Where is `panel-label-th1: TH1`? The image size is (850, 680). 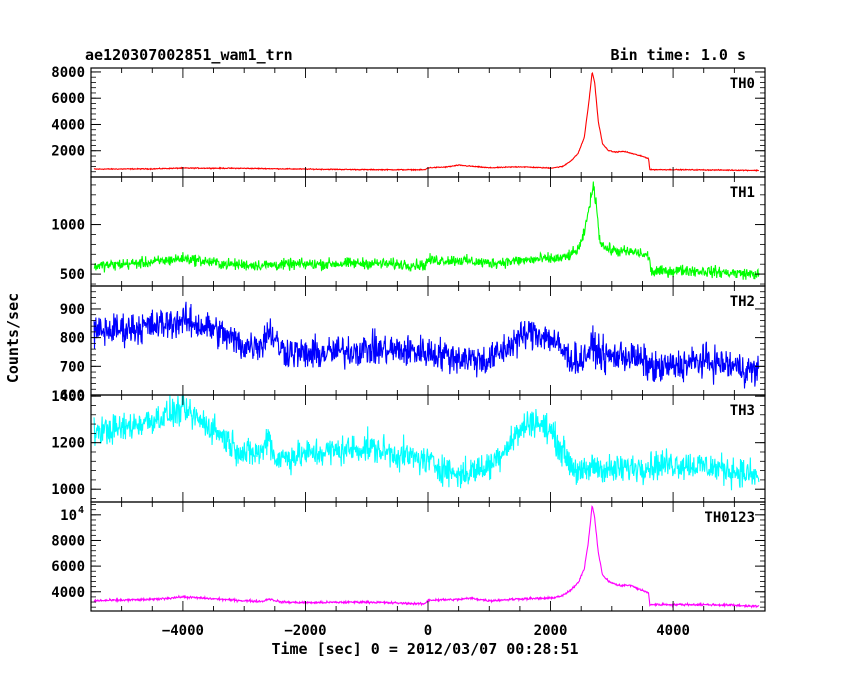
panel-label-th1: TH1 is located at coordinates (742, 193).